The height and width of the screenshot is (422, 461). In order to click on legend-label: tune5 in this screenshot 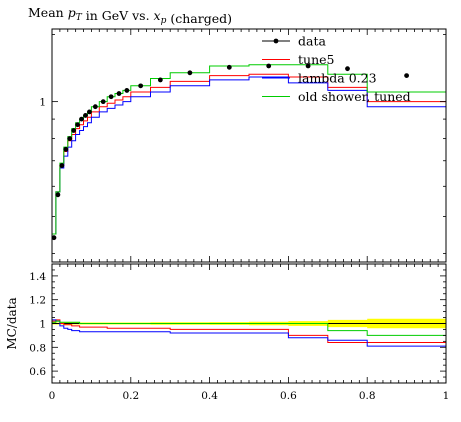, I will do `click(316, 59)`.